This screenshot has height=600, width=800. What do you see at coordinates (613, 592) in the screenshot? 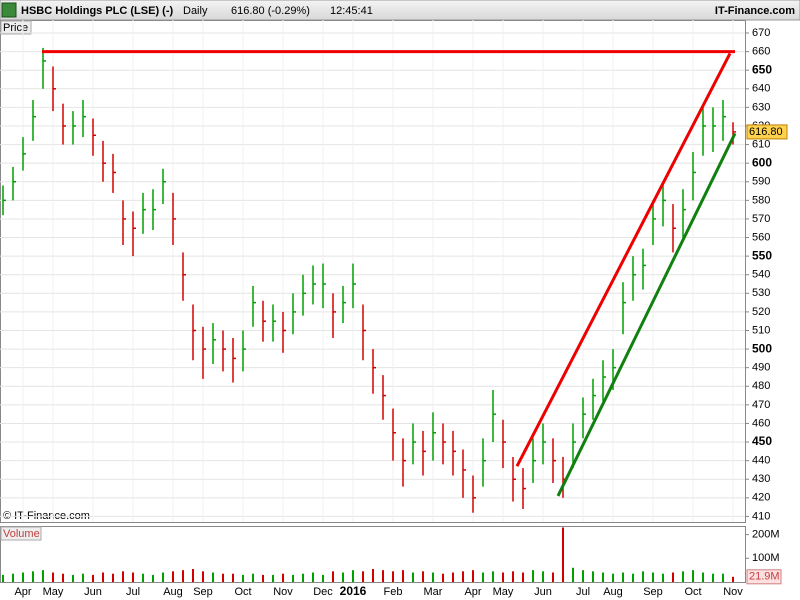
I see `x-tick-label: Aug` at bounding box center [613, 592].